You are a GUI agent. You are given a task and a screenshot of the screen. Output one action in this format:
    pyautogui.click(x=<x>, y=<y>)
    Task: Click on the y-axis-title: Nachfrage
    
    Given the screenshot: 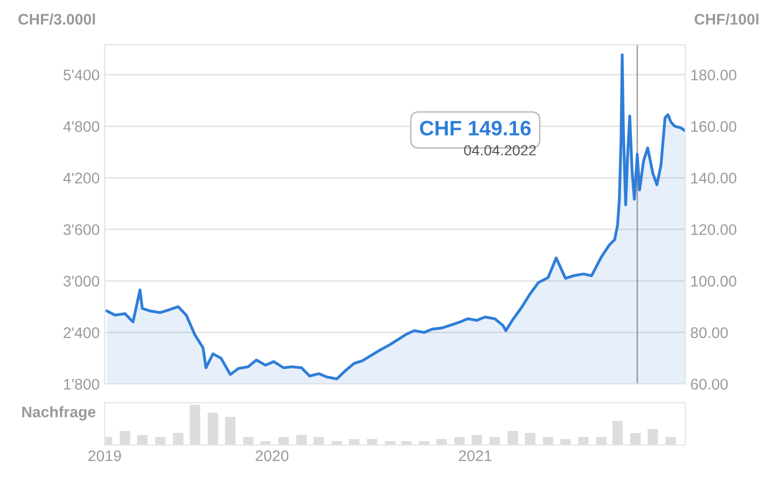 What is the action you would take?
    pyautogui.click(x=59, y=413)
    